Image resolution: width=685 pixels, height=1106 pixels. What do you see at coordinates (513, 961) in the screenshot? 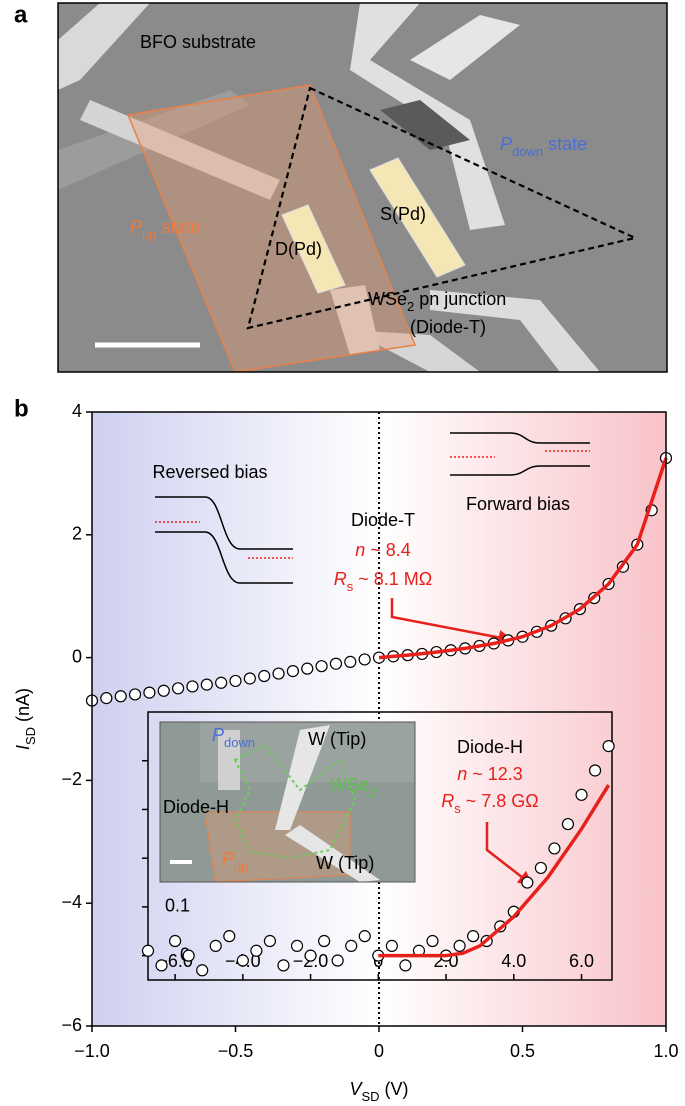
I see `x-tick-label: 4.0` at bounding box center [513, 961].